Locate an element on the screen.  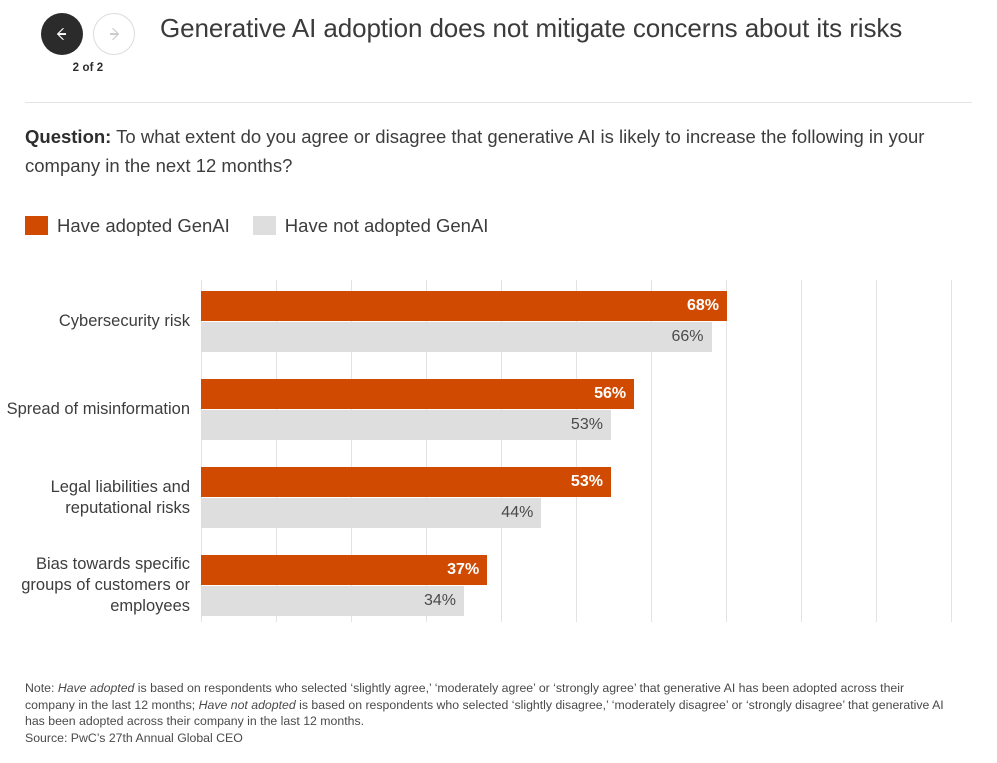
bar-value-label: 37% is located at coordinates (463, 569).